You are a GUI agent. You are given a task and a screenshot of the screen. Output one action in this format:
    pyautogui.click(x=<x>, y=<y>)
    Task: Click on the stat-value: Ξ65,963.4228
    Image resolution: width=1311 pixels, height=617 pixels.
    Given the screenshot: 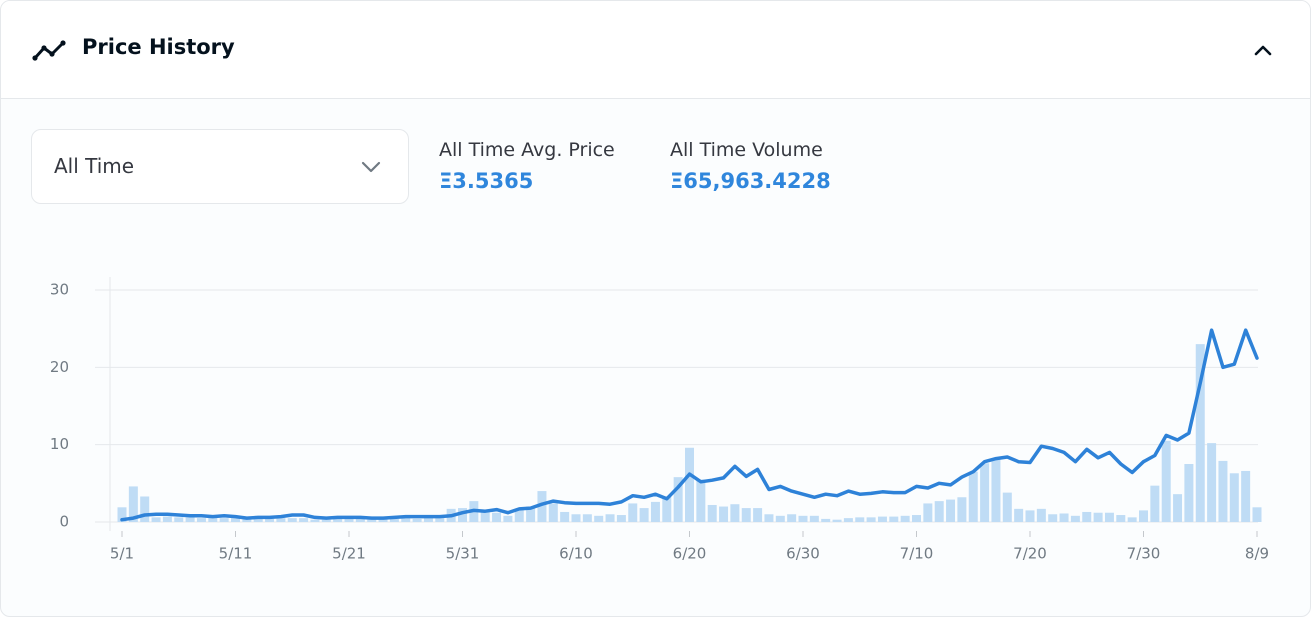 What is the action you would take?
    pyautogui.click(x=750, y=181)
    